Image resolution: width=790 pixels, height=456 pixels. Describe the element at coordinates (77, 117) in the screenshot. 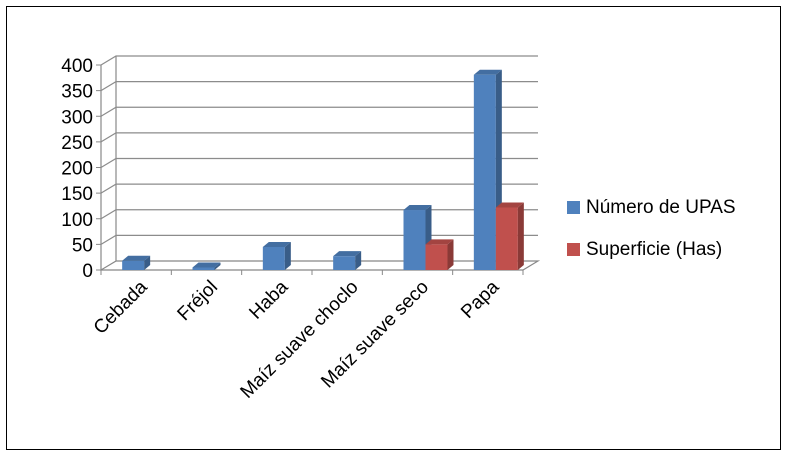

I see `y-tick-label: 300` at that location.